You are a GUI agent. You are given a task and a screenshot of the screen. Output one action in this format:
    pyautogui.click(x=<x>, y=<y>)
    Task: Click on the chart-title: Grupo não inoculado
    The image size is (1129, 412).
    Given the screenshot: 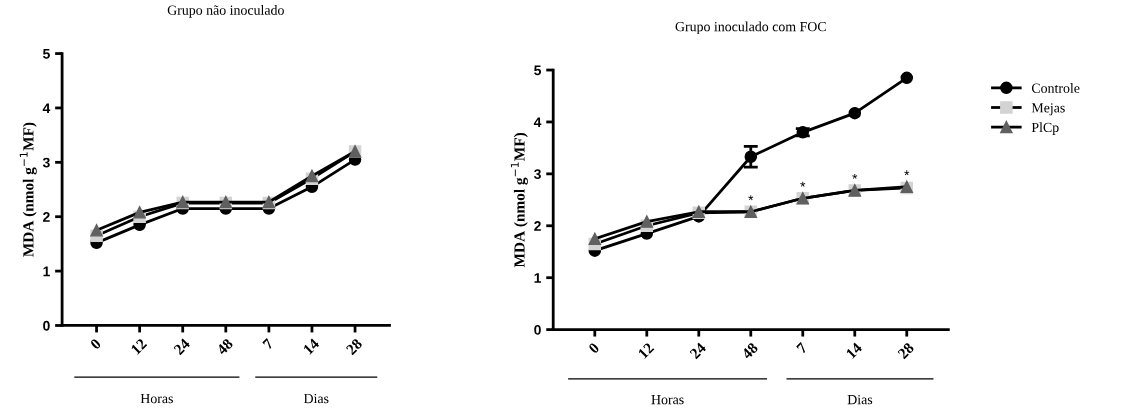 What is the action you would take?
    pyautogui.click(x=225, y=11)
    